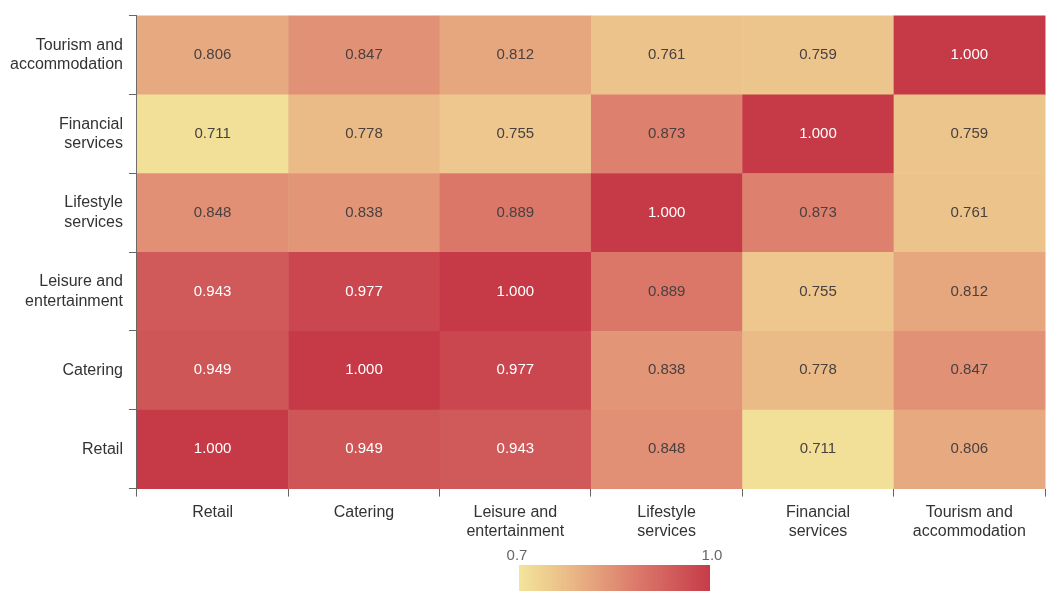 The width and height of the screenshot is (1049, 591). What do you see at coordinates (817, 520) in the screenshot?
I see `x-tick-label: Financial services` at bounding box center [817, 520].